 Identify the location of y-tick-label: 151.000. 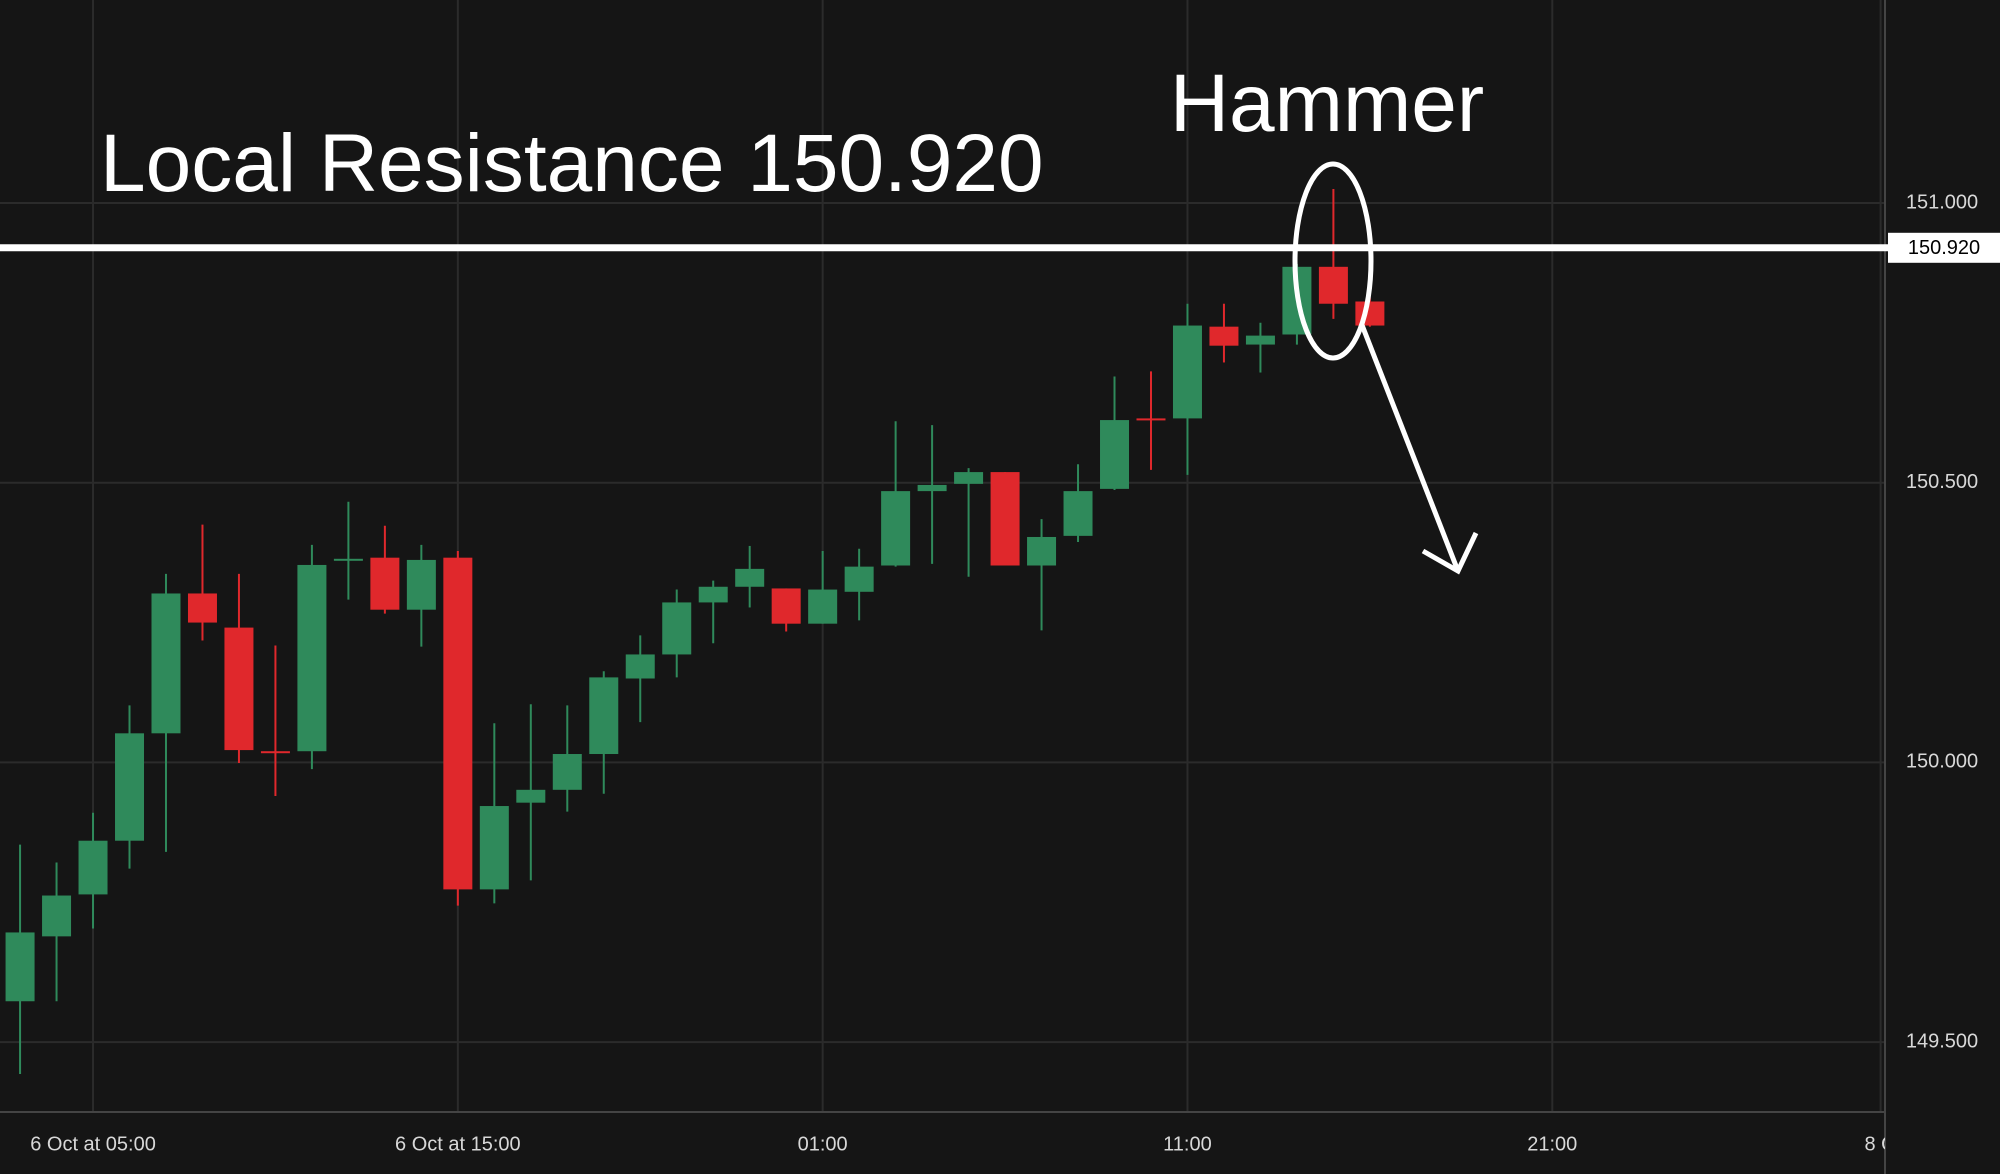
(1942, 202).